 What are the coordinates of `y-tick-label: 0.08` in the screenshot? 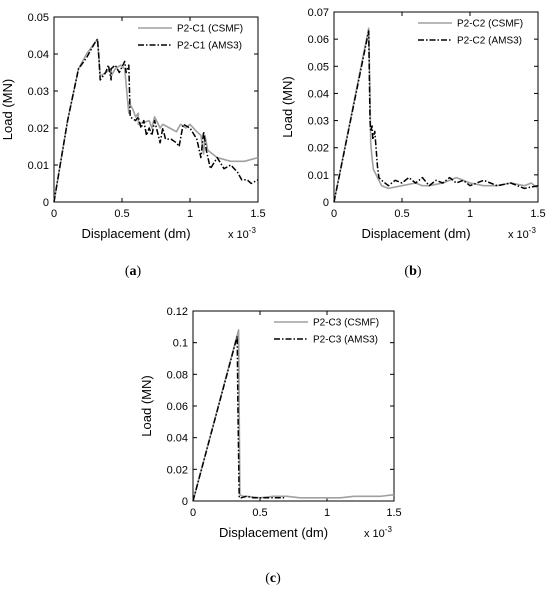 It's located at (177, 375).